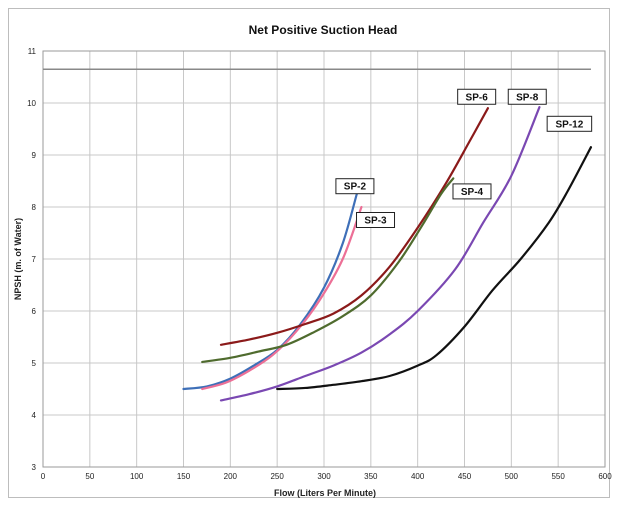  I want to click on x-tick-label: 600, so click(605, 476).